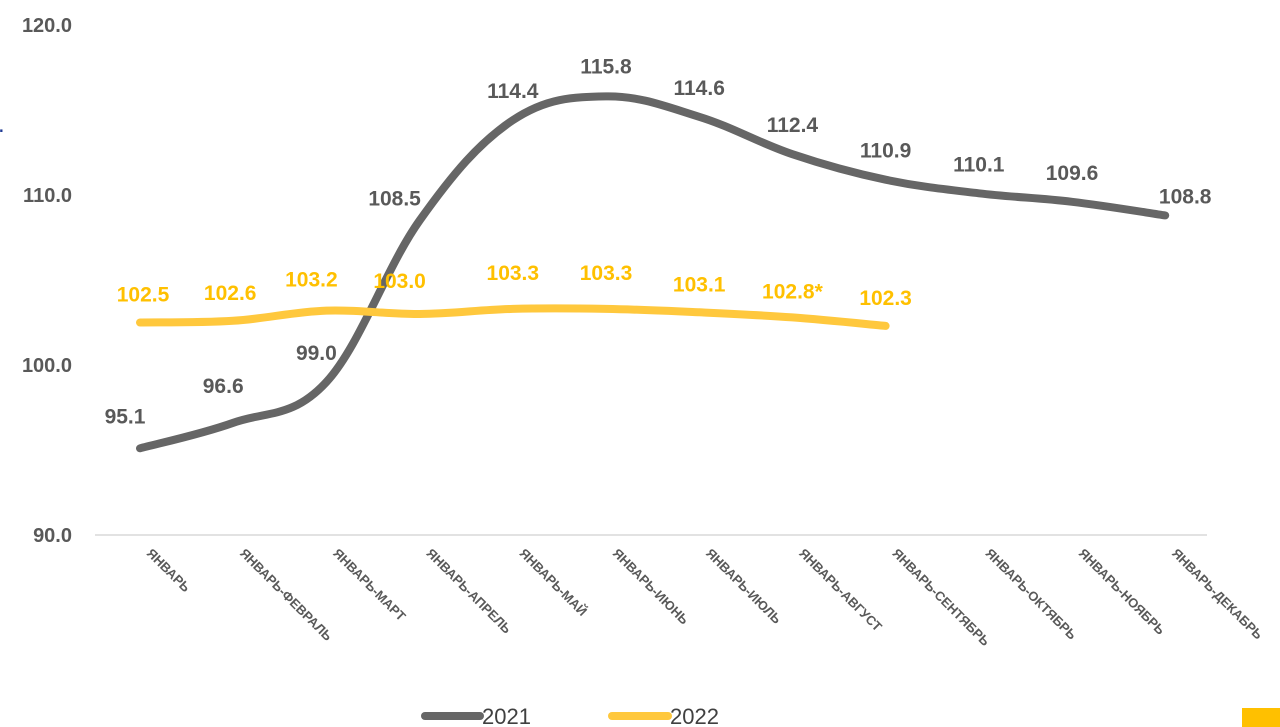 This screenshot has width=1280, height=727. I want to click on x-tick-label: ЯНВАРЬ-ОКТЯБРЬ, so click(1031, 594).